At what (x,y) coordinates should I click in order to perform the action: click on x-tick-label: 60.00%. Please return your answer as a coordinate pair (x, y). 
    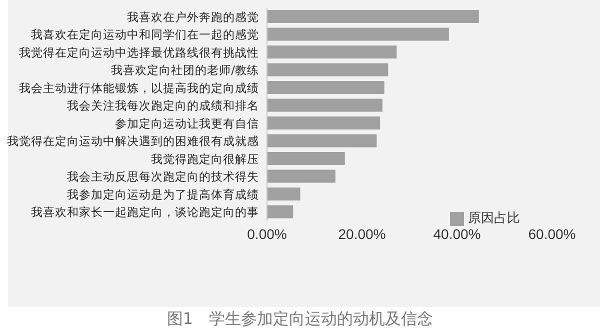
    Looking at the image, I should click on (552, 234).